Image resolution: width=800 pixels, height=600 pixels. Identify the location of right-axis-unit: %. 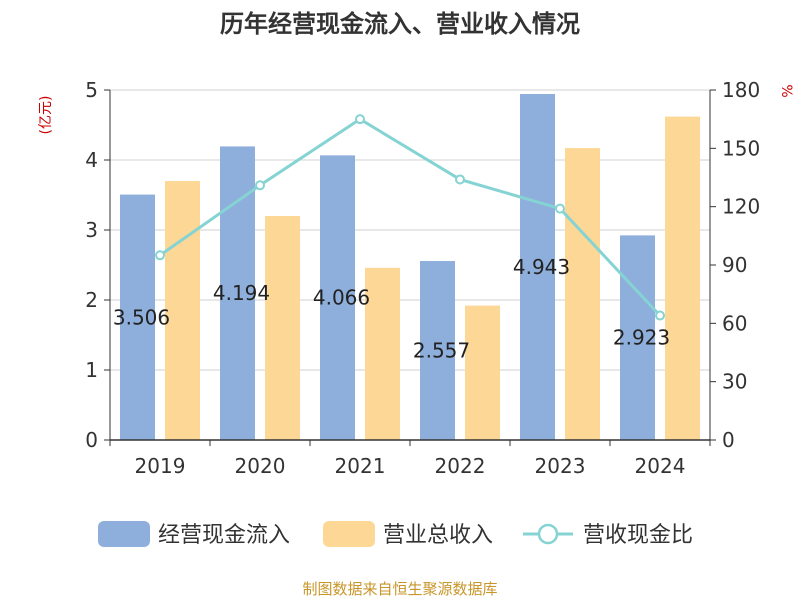
(786, 90).